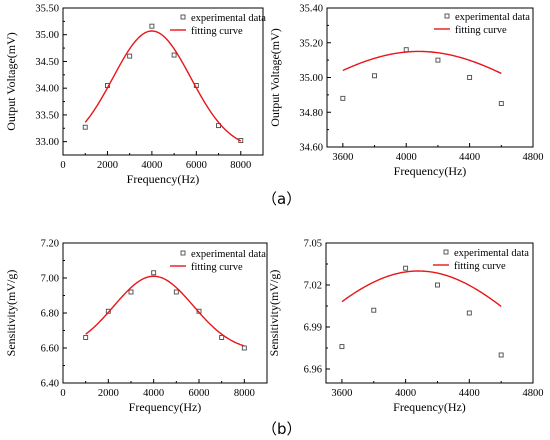  I want to click on y-tick-label: 33.00, so click(47, 142).